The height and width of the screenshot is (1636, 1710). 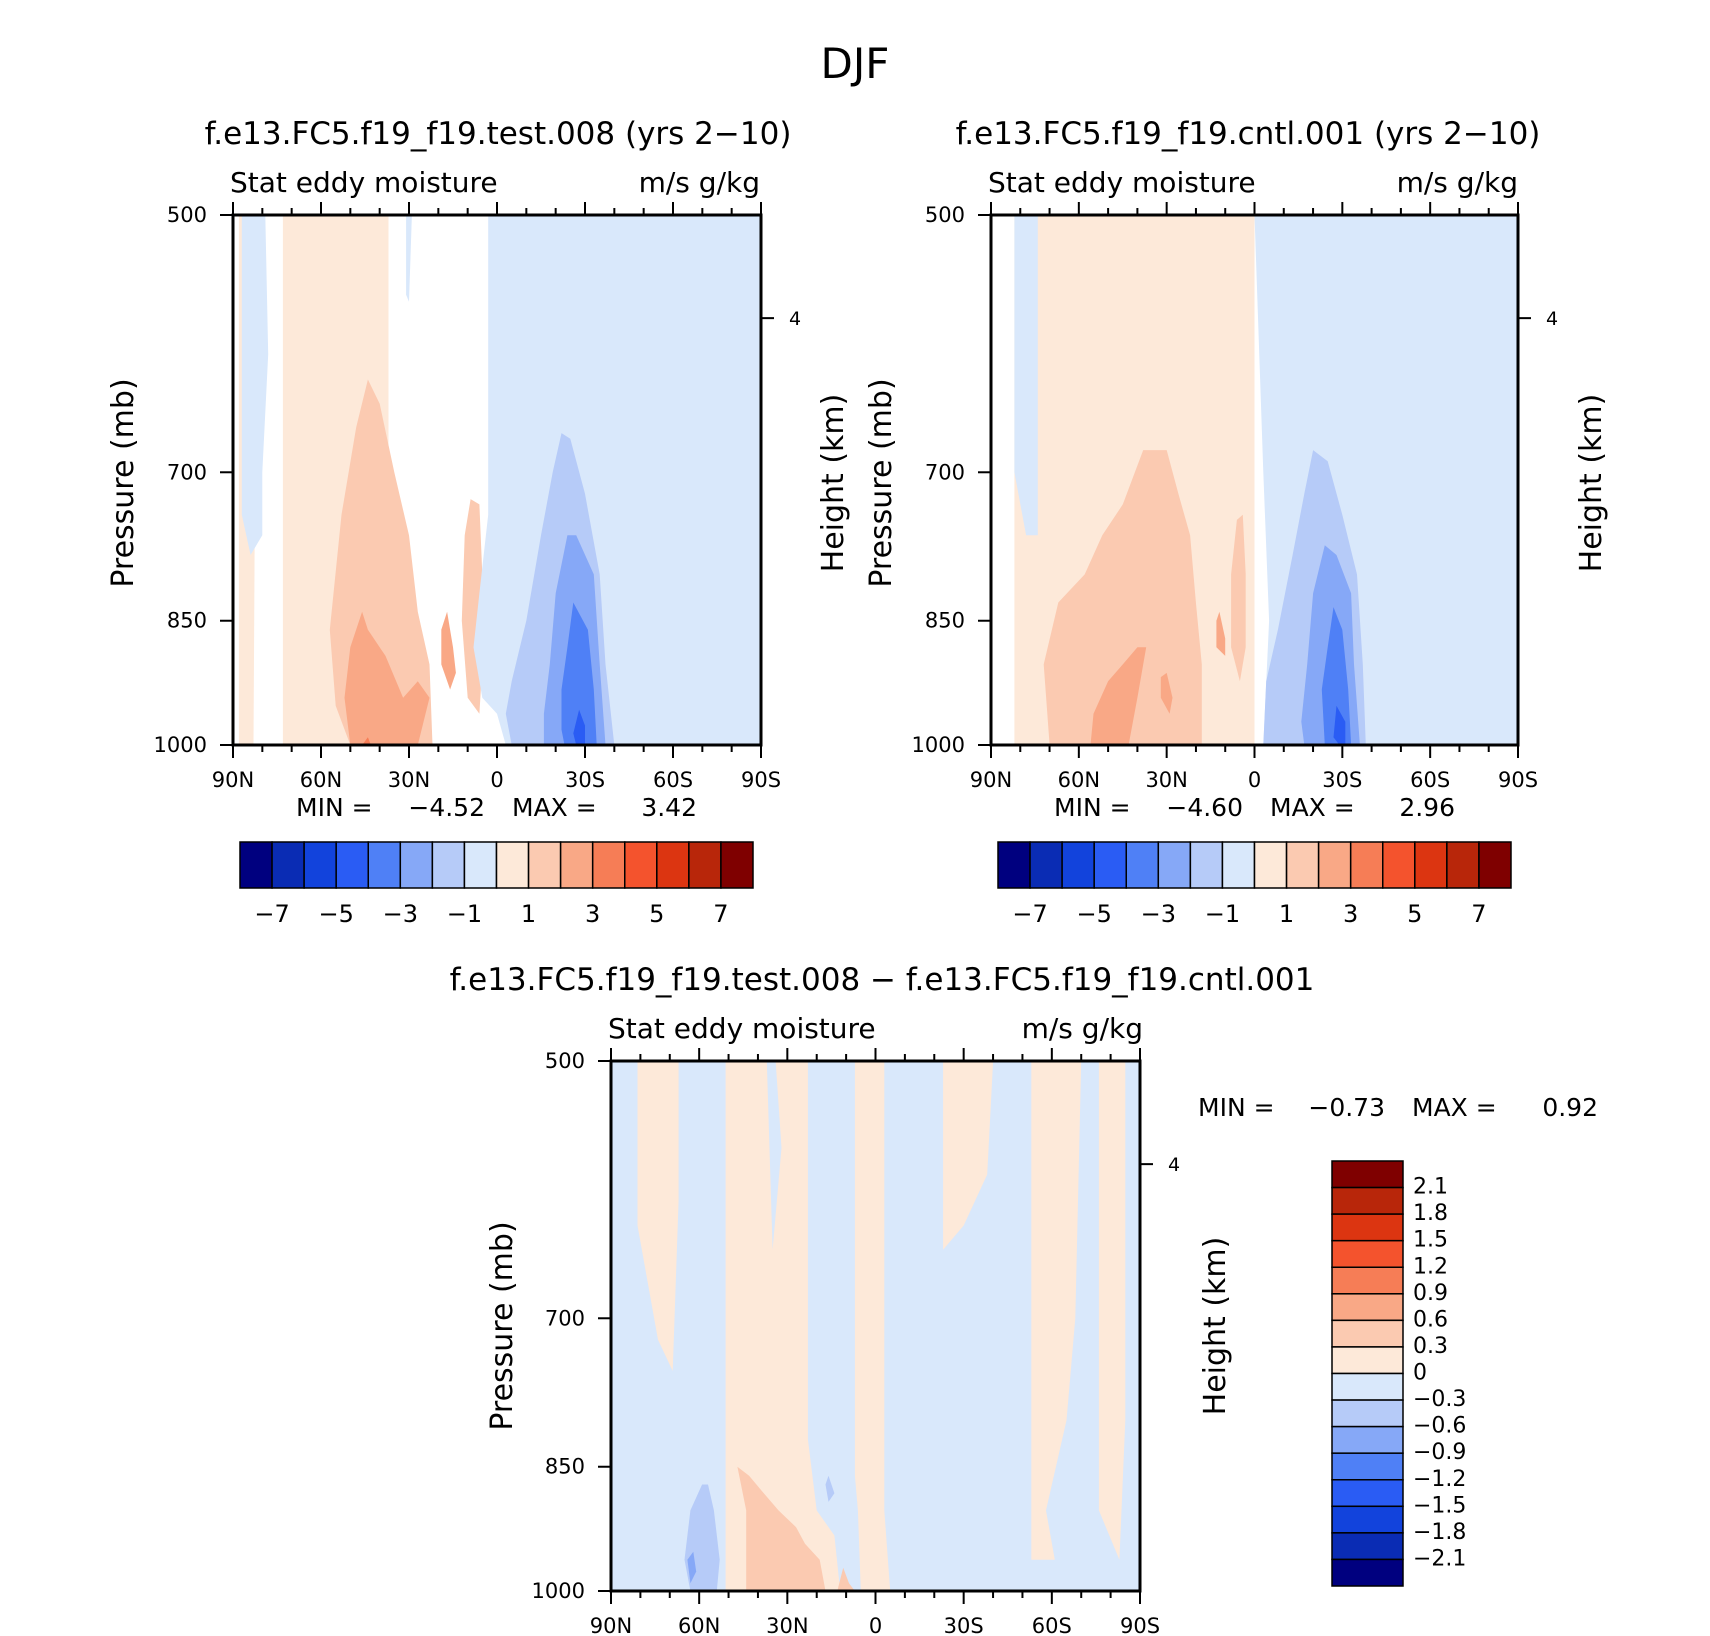 I want to click on x-tick-label: 30S, so click(x=585, y=780).